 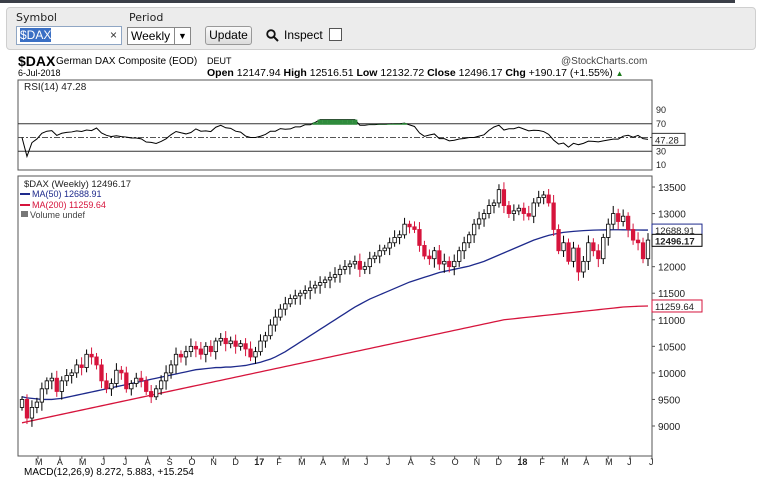 I want to click on x-tick-label: F, so click(x=279, y=462).